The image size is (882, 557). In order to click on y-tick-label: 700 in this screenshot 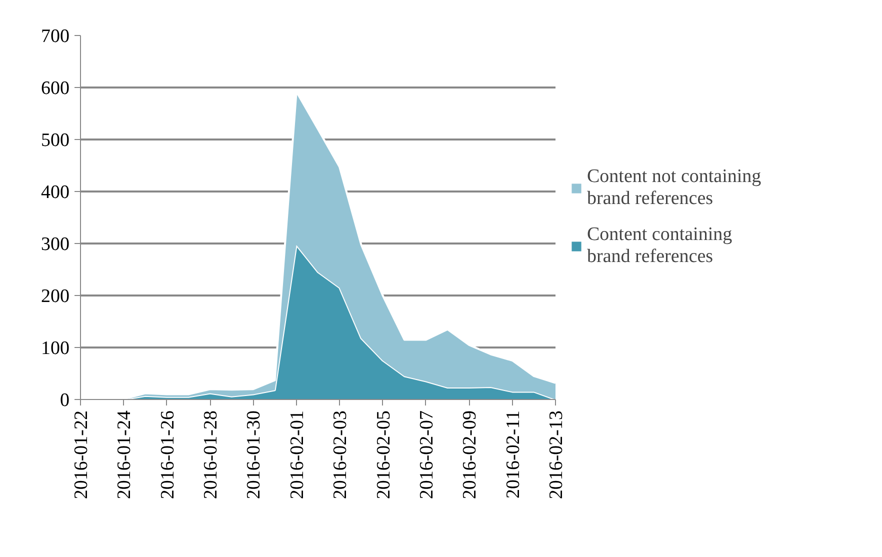, I will do `click(55, 36)`.